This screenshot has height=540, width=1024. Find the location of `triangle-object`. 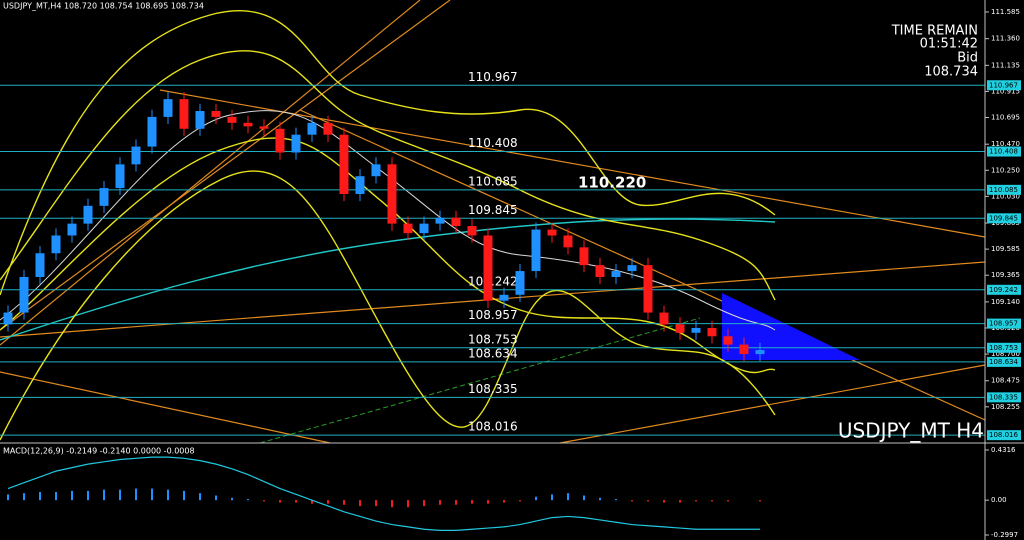

triangle-object is located at coordinates (791, 326).